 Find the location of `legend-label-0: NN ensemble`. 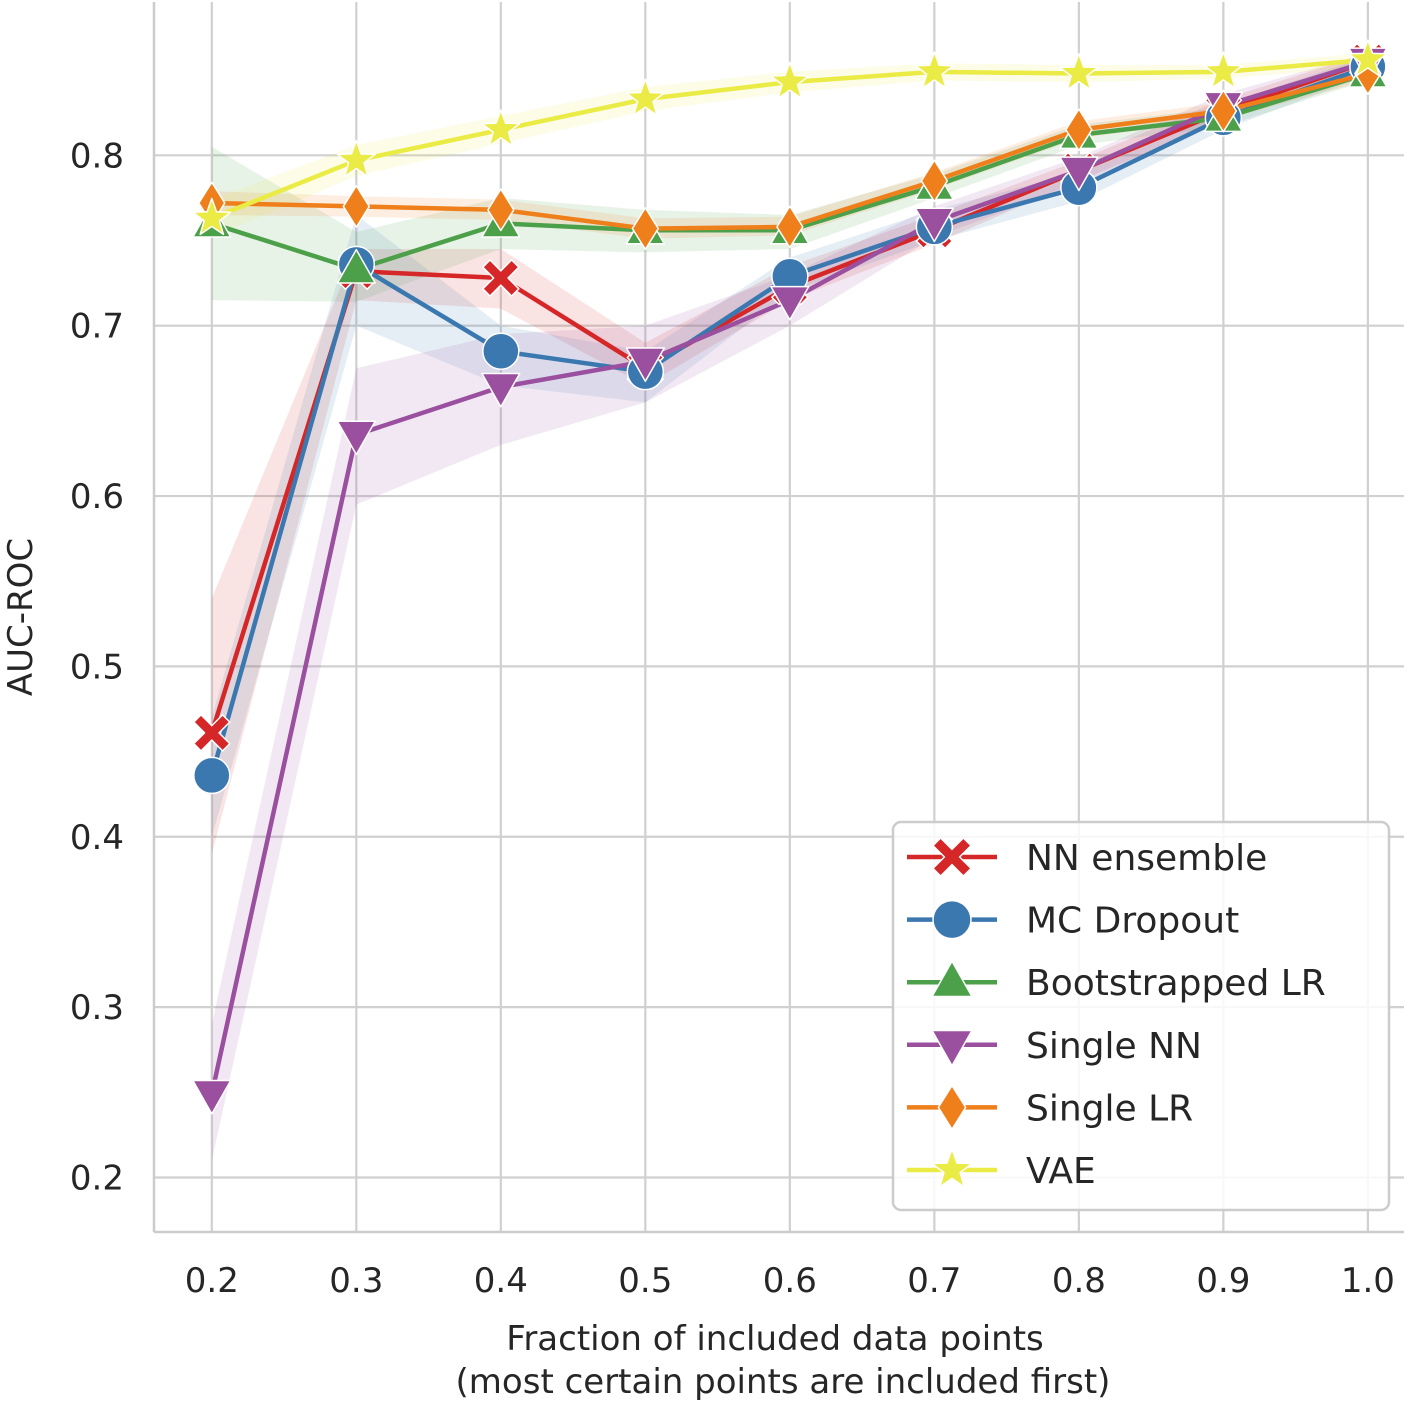

legend-label-0: NN ensemble is located at coordinates (1146, 858).